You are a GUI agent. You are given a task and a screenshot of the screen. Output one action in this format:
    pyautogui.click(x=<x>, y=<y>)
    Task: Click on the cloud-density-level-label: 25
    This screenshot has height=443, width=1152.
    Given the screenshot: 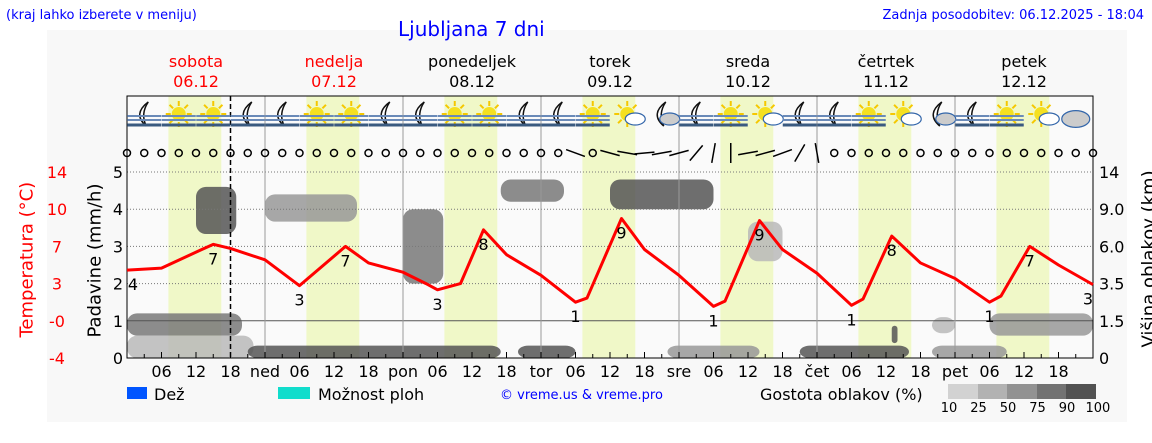 What is the action you would take?
    pyautogui.click(x=978, y=408)
    